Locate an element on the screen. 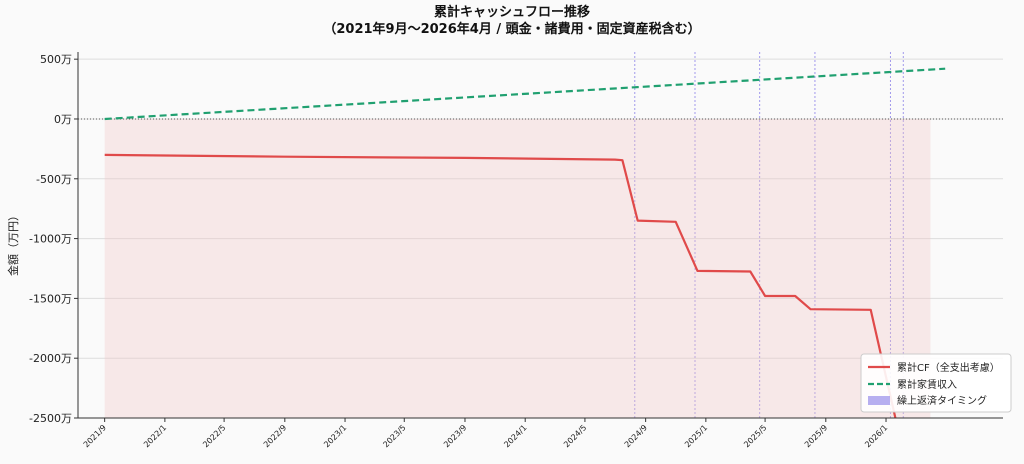 The width and height of the screenshot is (1024, 464). y-tick-label: -1000万 is located at coordinates (50, 239).